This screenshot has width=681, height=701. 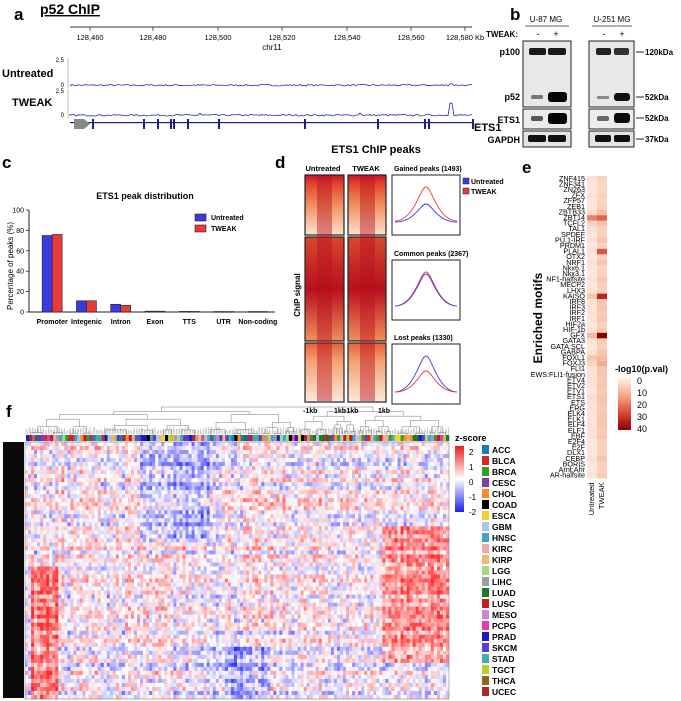 What do you see at coordinates (426, 204) in the screenshot?
I see `profile-gained-tweak` at bounding box center [426, 204].